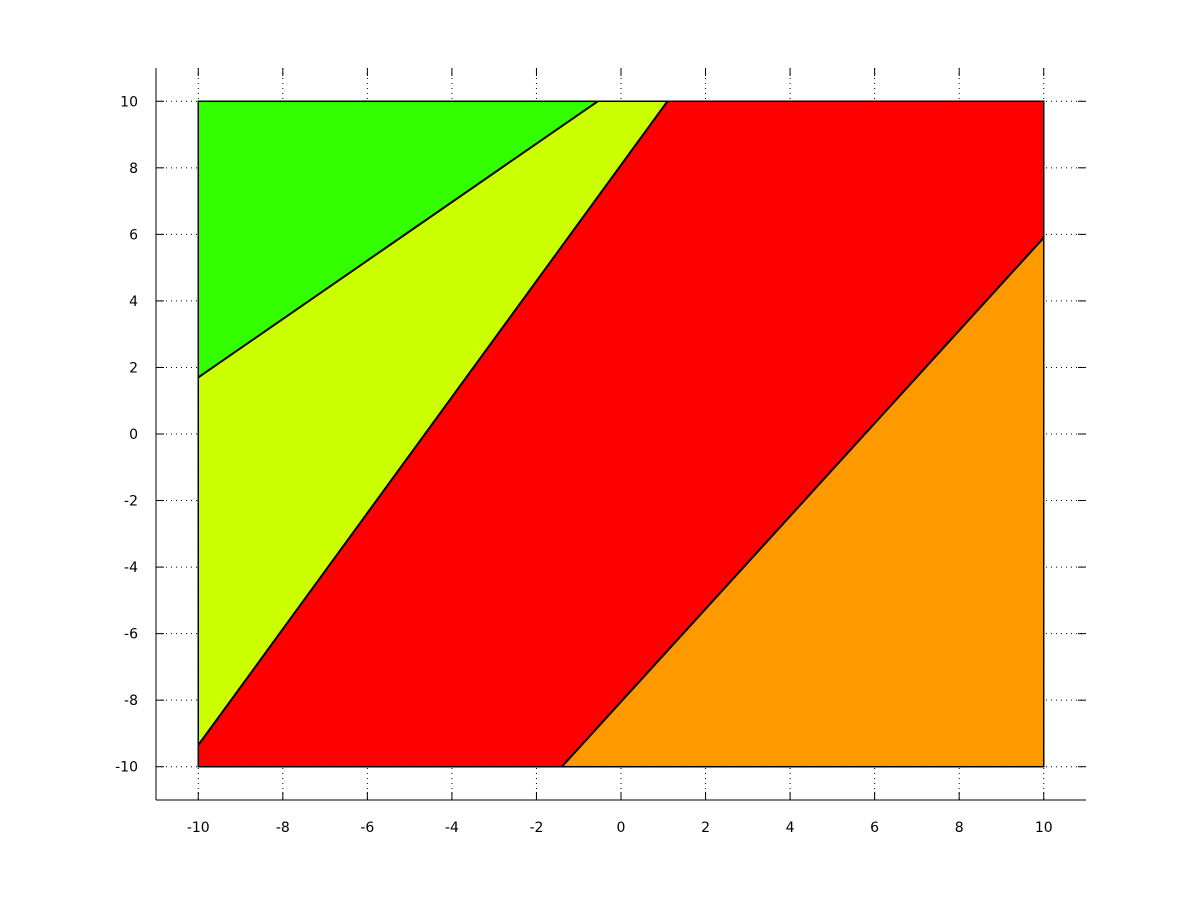 The image size is (1200, 900). Describe the element at coordinates (133, 302) in the screenshot. I see `y-tick-label: 4` at that location.